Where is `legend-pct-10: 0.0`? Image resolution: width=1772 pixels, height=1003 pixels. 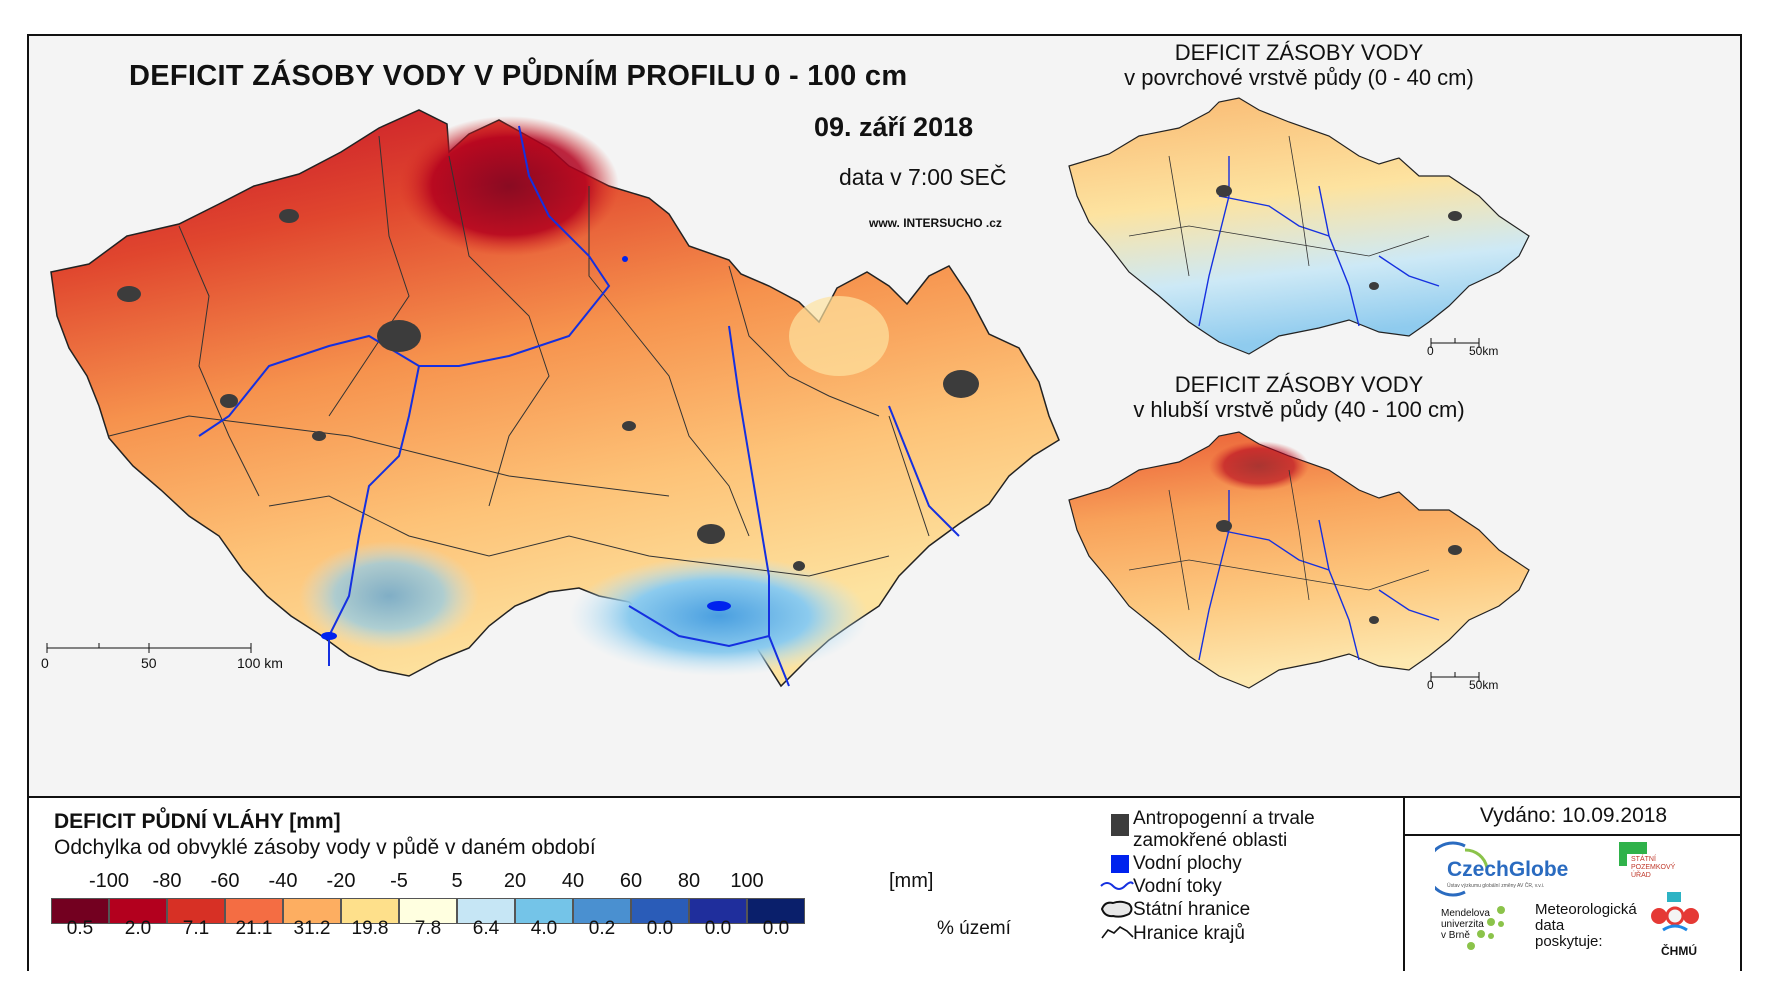
legend-pct-10: 0.0 is located at coordinates (660, 928).